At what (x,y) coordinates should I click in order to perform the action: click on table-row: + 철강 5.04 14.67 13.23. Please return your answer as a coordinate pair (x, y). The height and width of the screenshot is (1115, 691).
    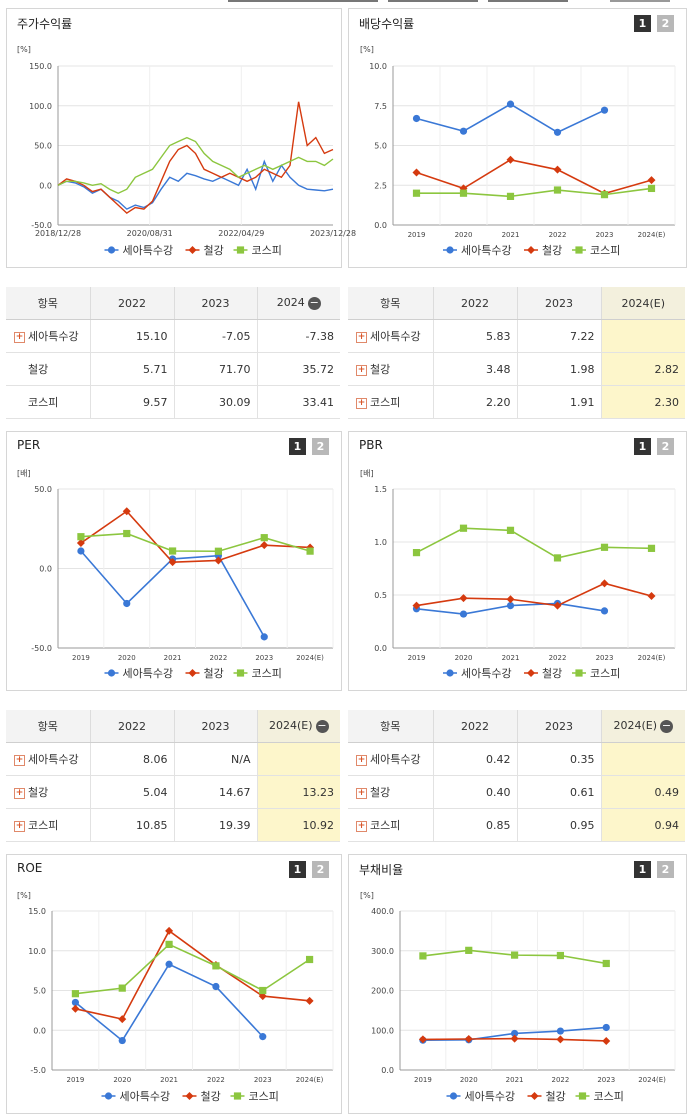
    Looking at the image, I should click on (173, 792).